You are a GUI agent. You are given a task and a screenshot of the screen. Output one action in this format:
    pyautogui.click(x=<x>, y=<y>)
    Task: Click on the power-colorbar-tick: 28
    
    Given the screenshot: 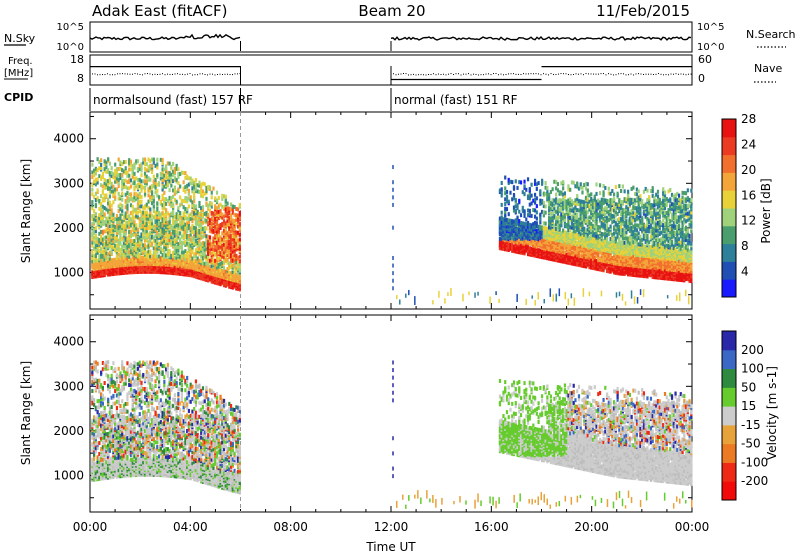 What is the action you would take?
    pyautogui.click(x=748, y=119)
    